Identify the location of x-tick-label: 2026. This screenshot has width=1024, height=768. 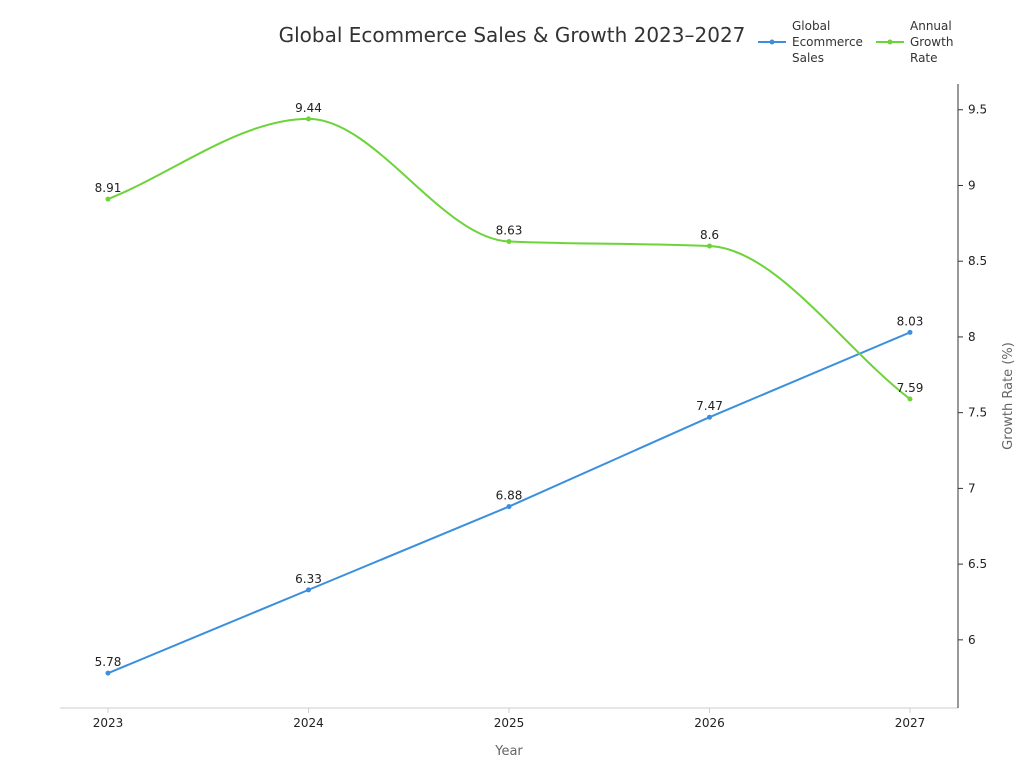
(709, 723).